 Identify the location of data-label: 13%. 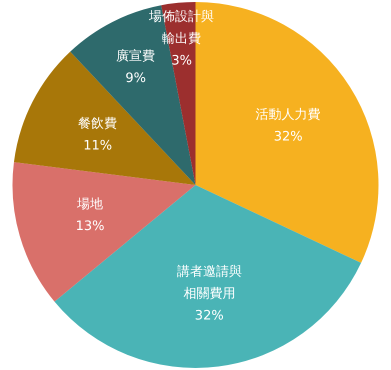
(90, 226).